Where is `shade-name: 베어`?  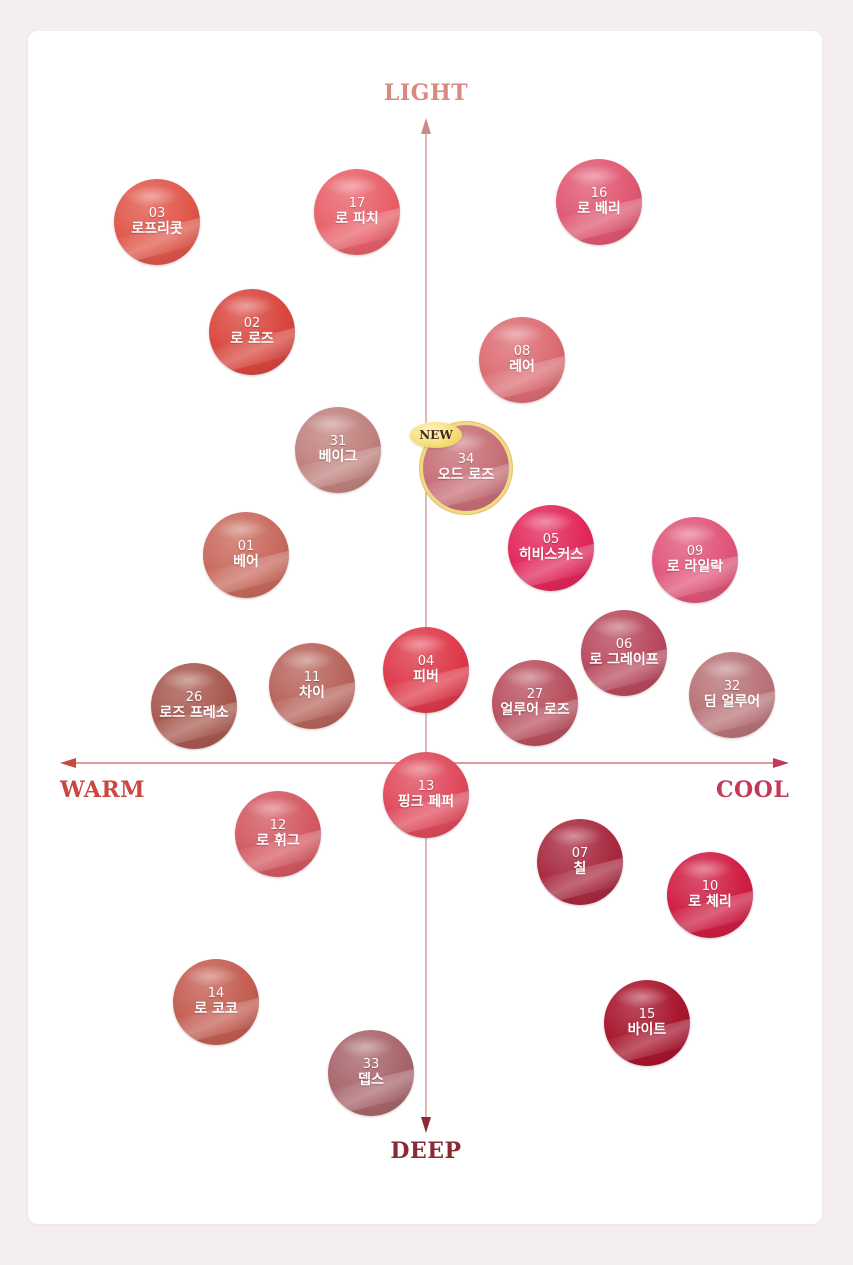
shade-name: 베어 is located at coordinates (246, 562).